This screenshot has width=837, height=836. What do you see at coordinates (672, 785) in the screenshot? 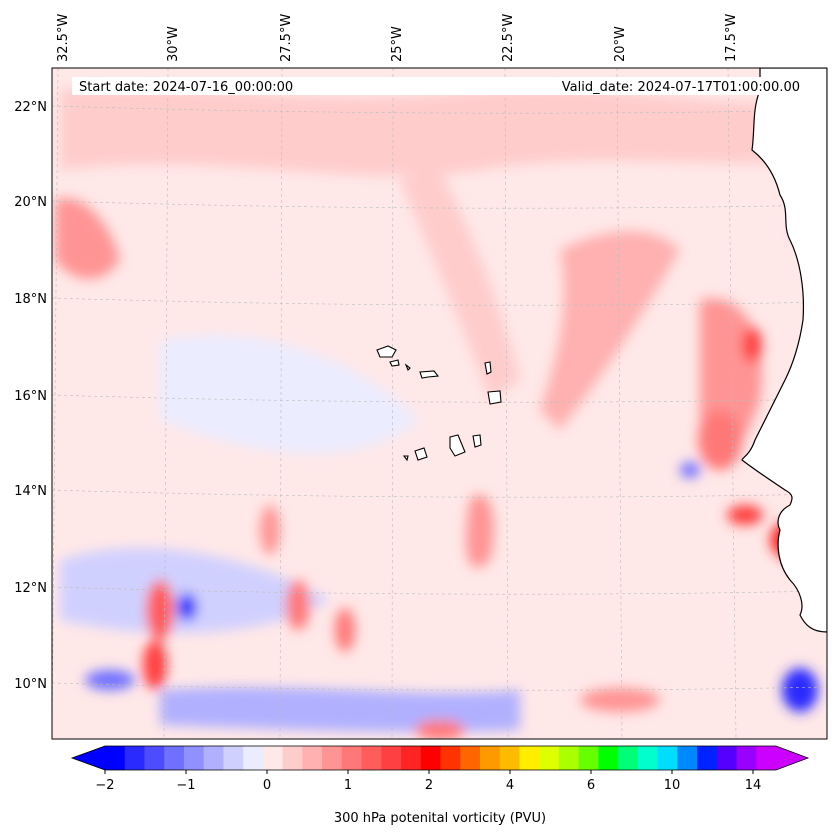
I see `colorbar-tick-label: 10` at bounding box center [672, 785].